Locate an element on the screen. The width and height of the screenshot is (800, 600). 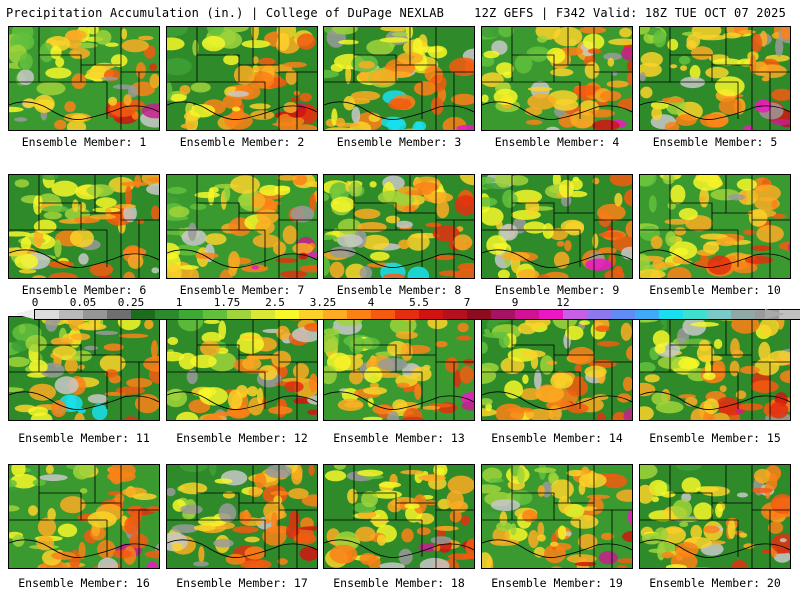
colorbar-min-arrow is located at coordinates (24, 314).